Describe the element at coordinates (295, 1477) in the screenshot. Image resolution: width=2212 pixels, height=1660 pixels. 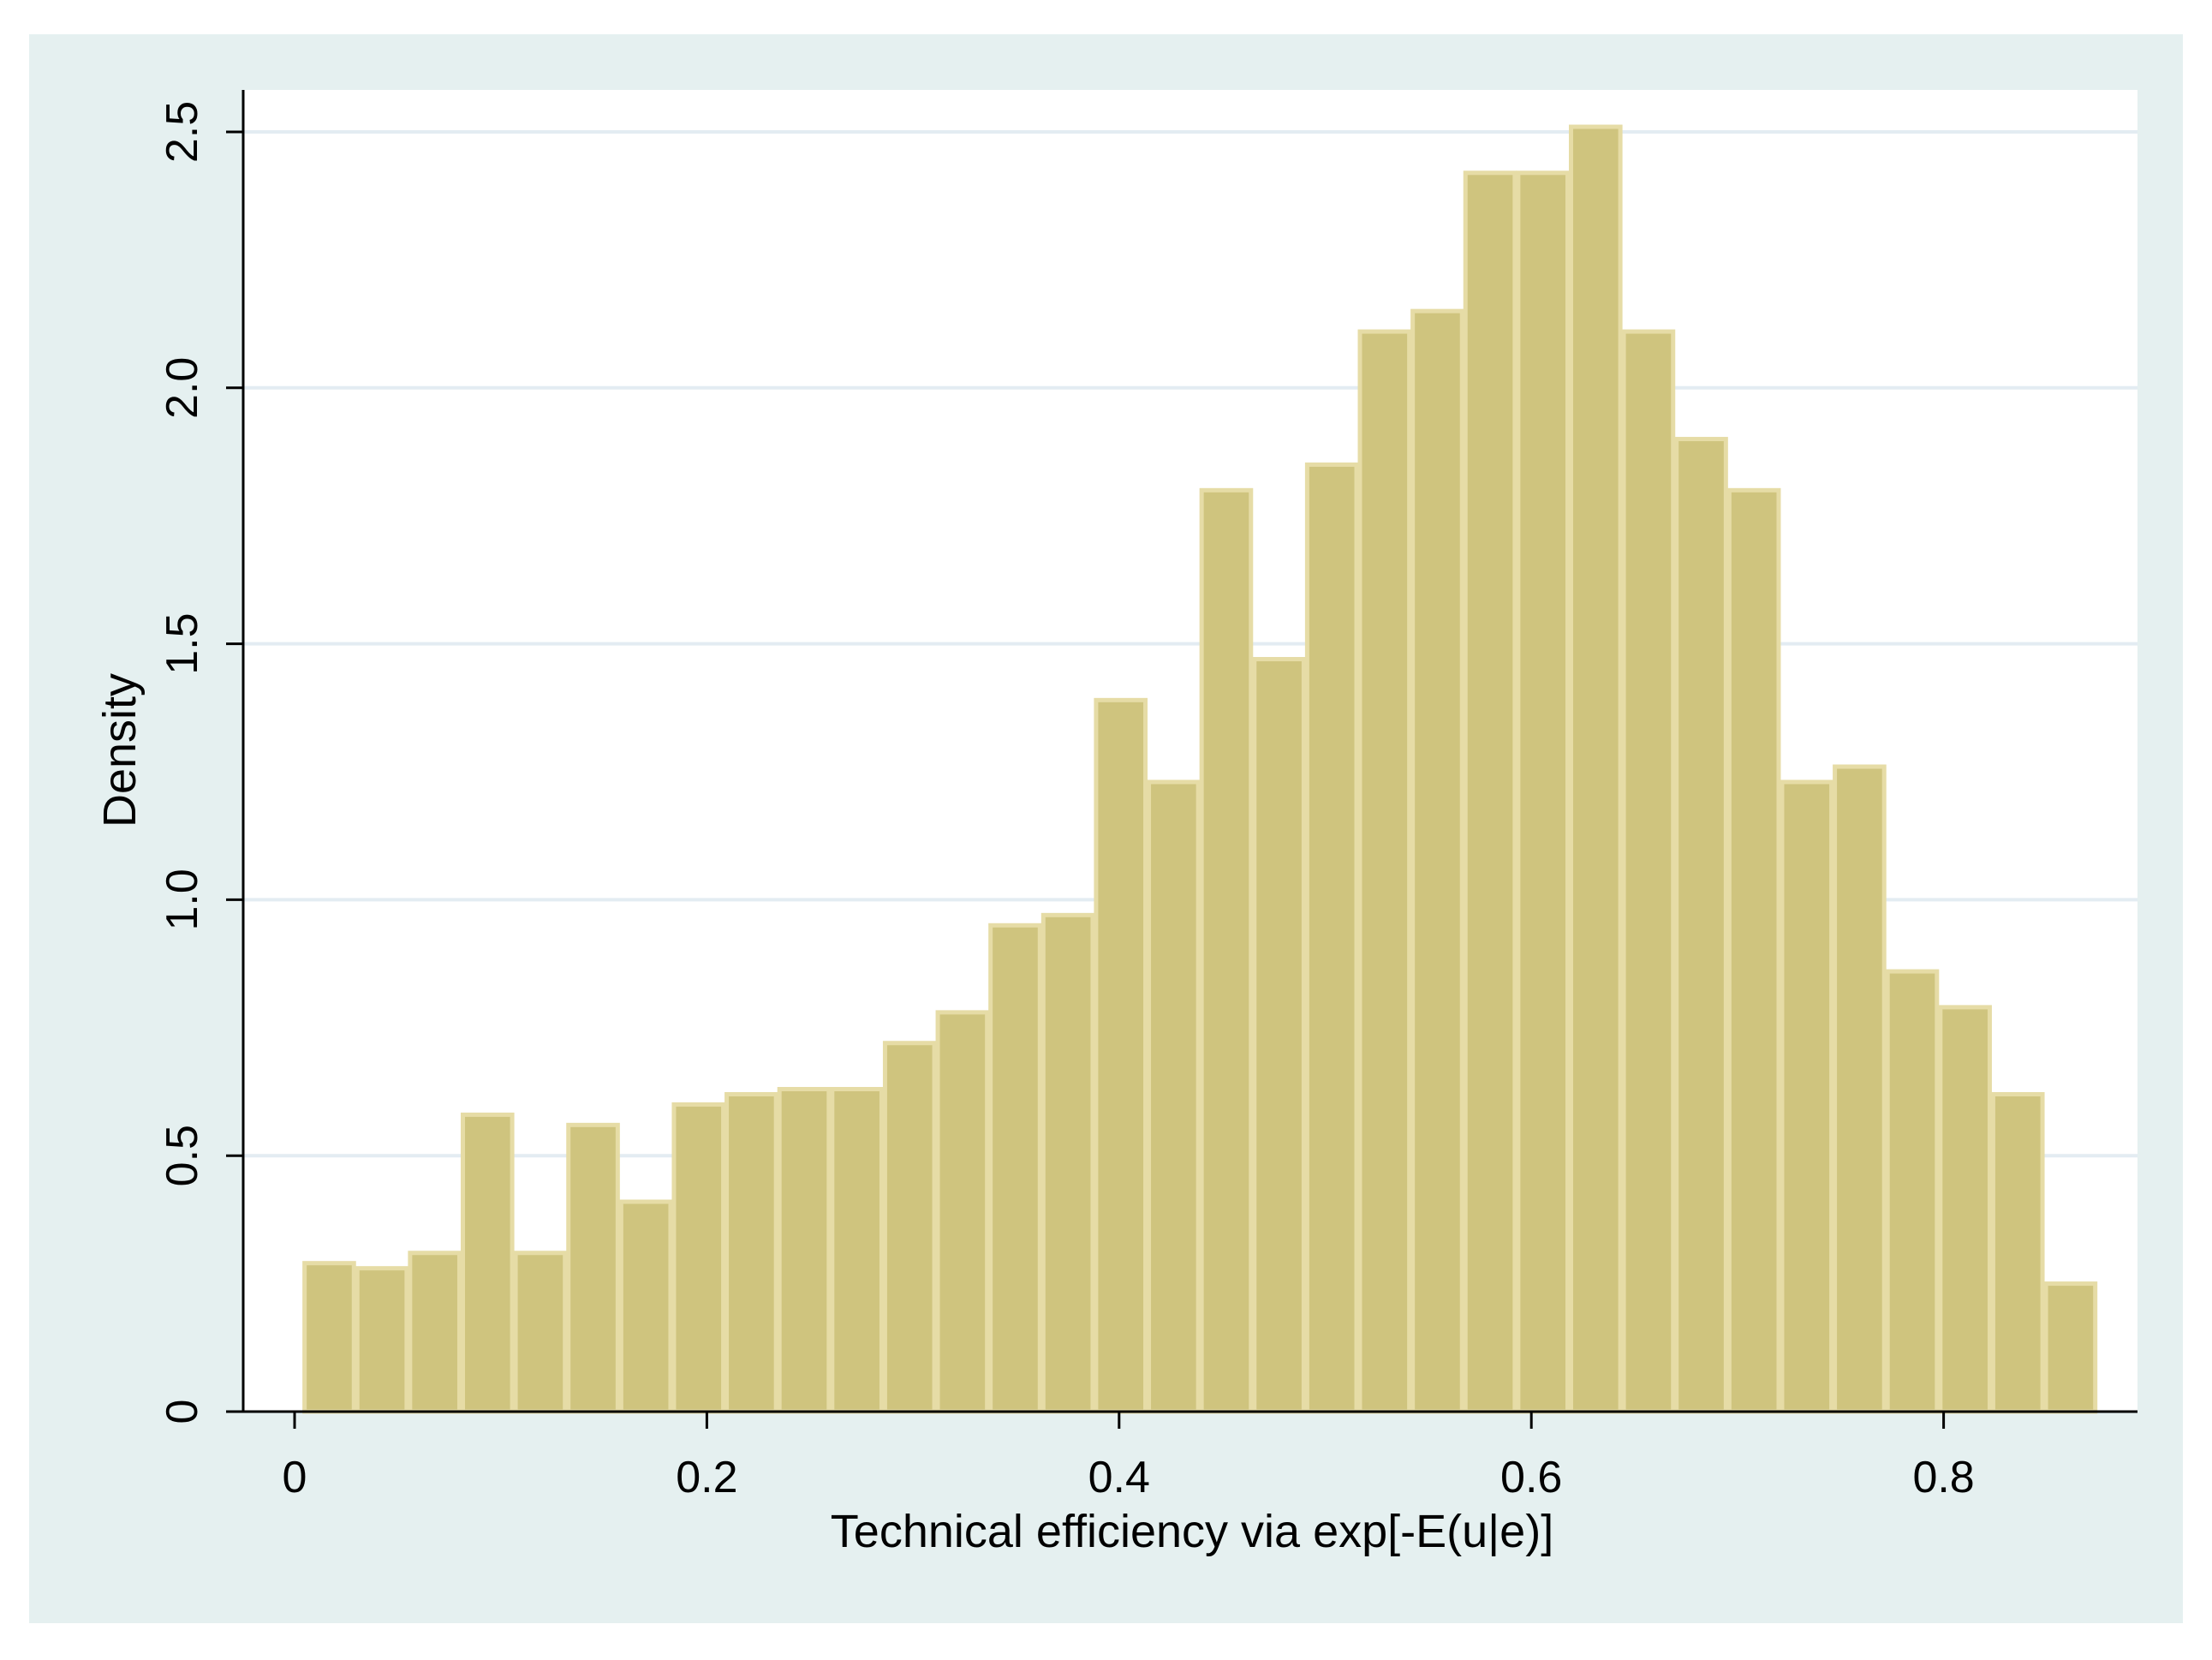
I see `x-tick-label-0: 0` at that location.